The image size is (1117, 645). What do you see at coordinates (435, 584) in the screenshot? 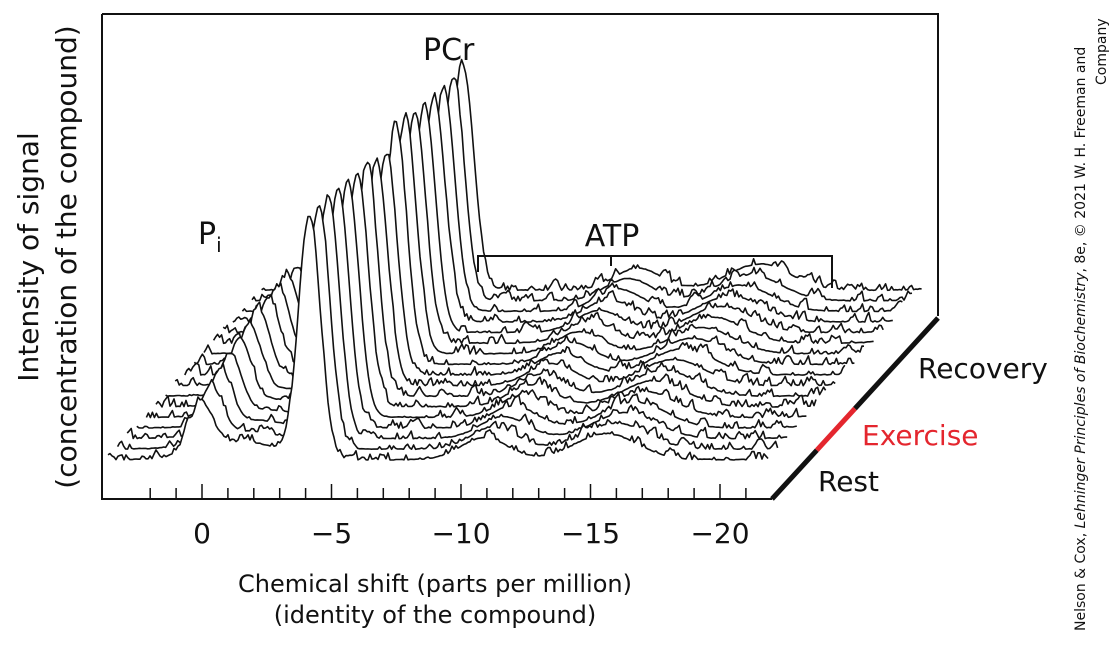
I see `x-axis-title-line1: Chemical shift (parts per million)` at bounding box center [435, 584].